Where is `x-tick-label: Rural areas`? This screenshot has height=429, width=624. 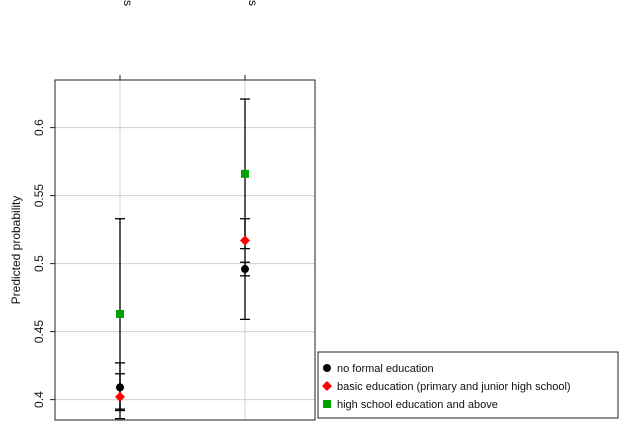 x-tick-label: Rural areas is located at coordinates (128, 3).